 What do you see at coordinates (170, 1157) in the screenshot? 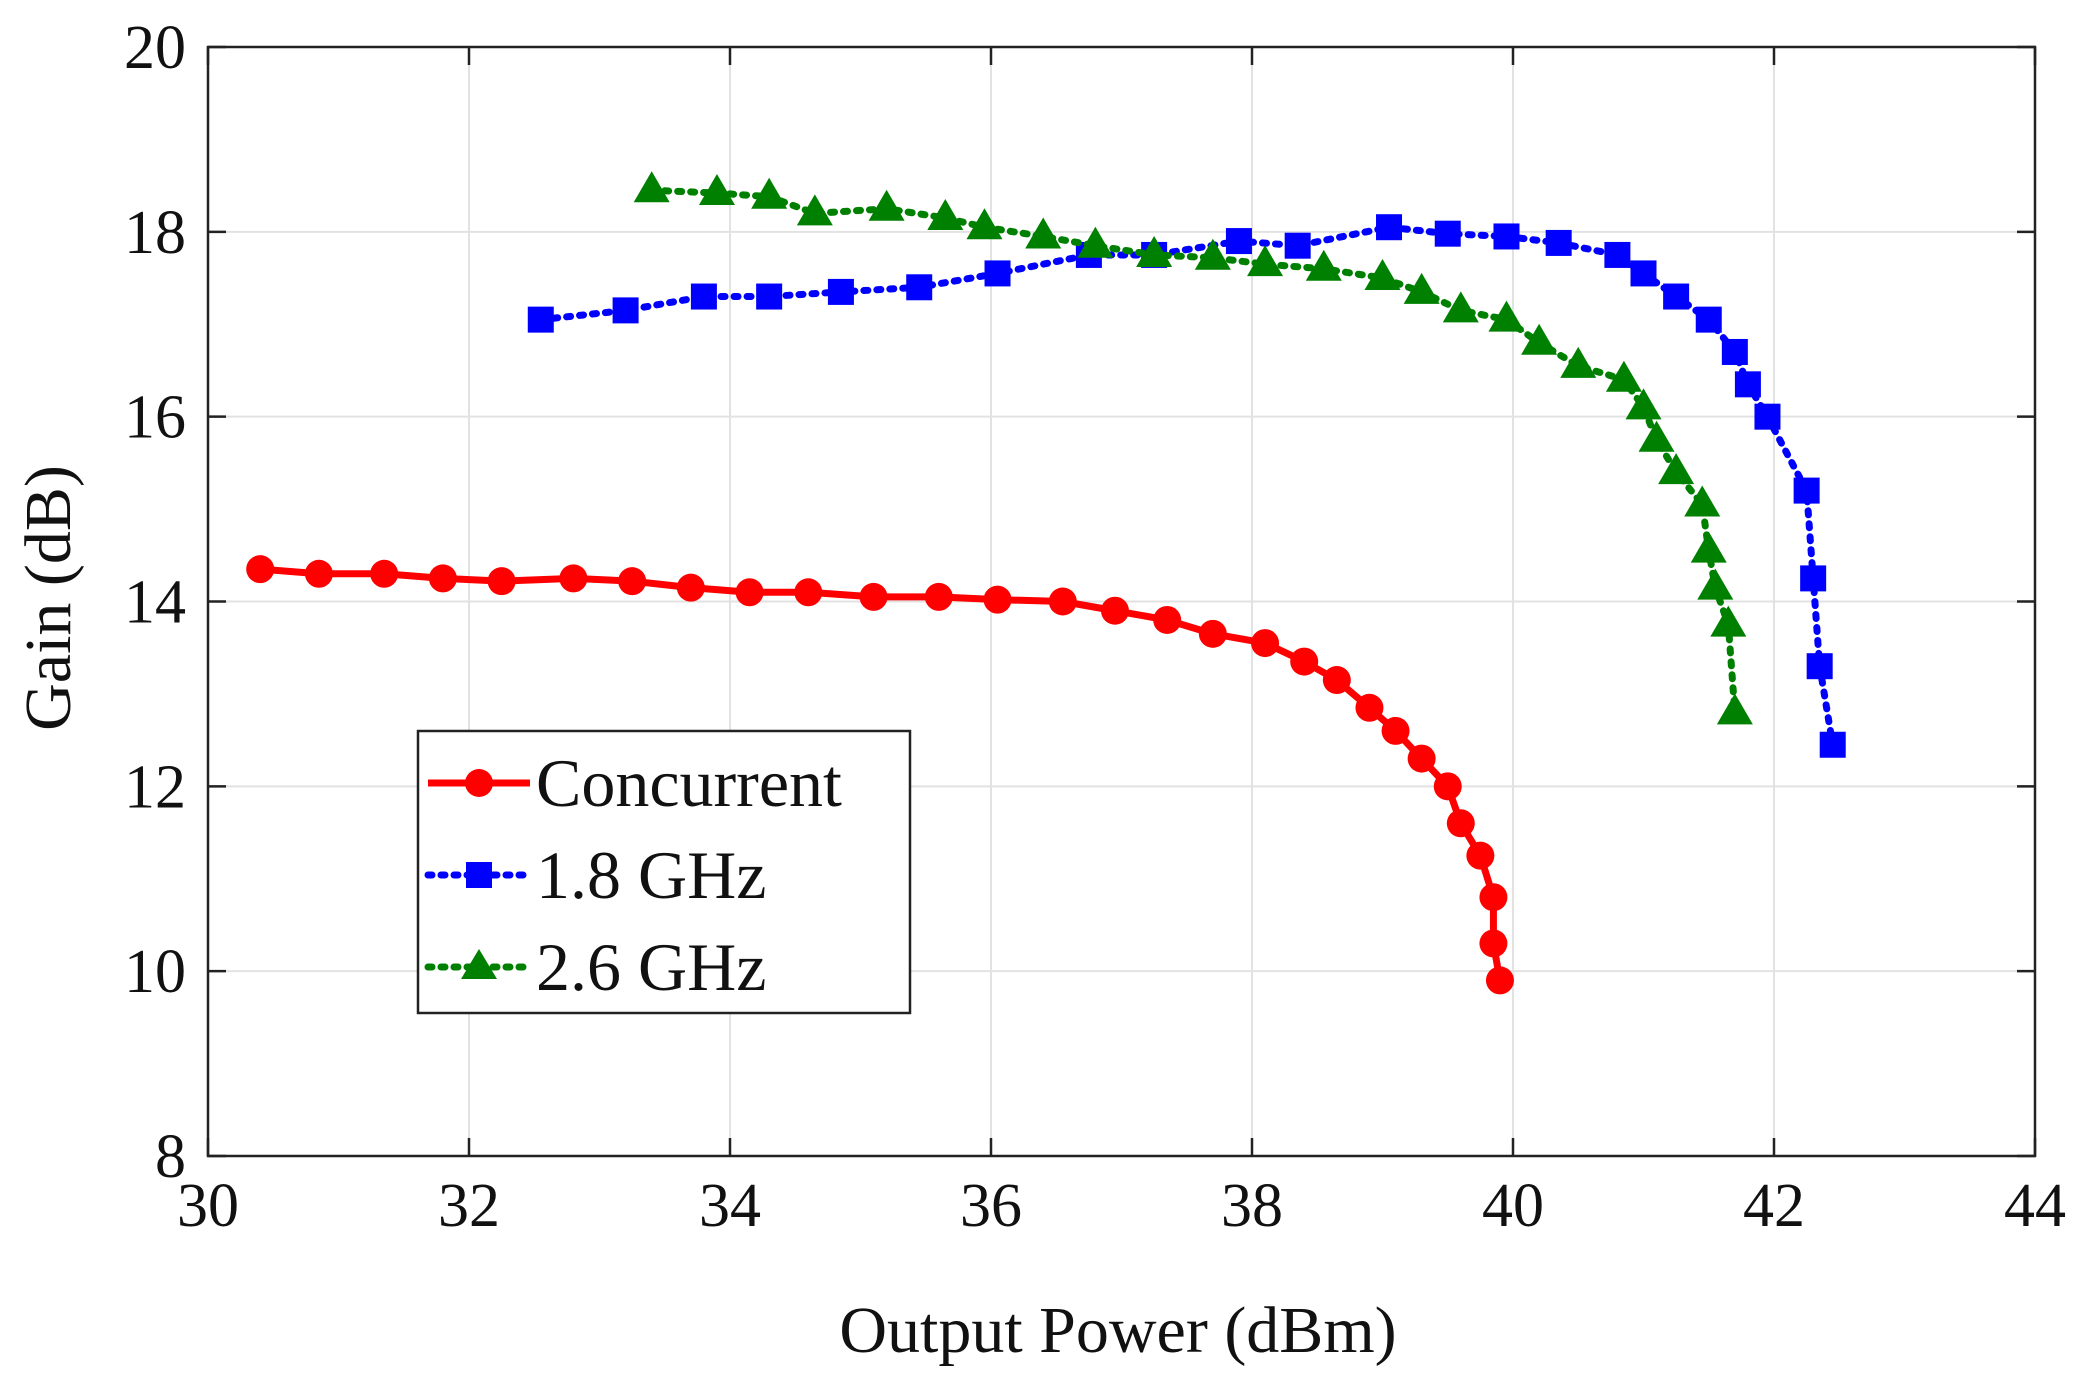
I see `y-tick-label: 8` at bounding box center [170, 1157].